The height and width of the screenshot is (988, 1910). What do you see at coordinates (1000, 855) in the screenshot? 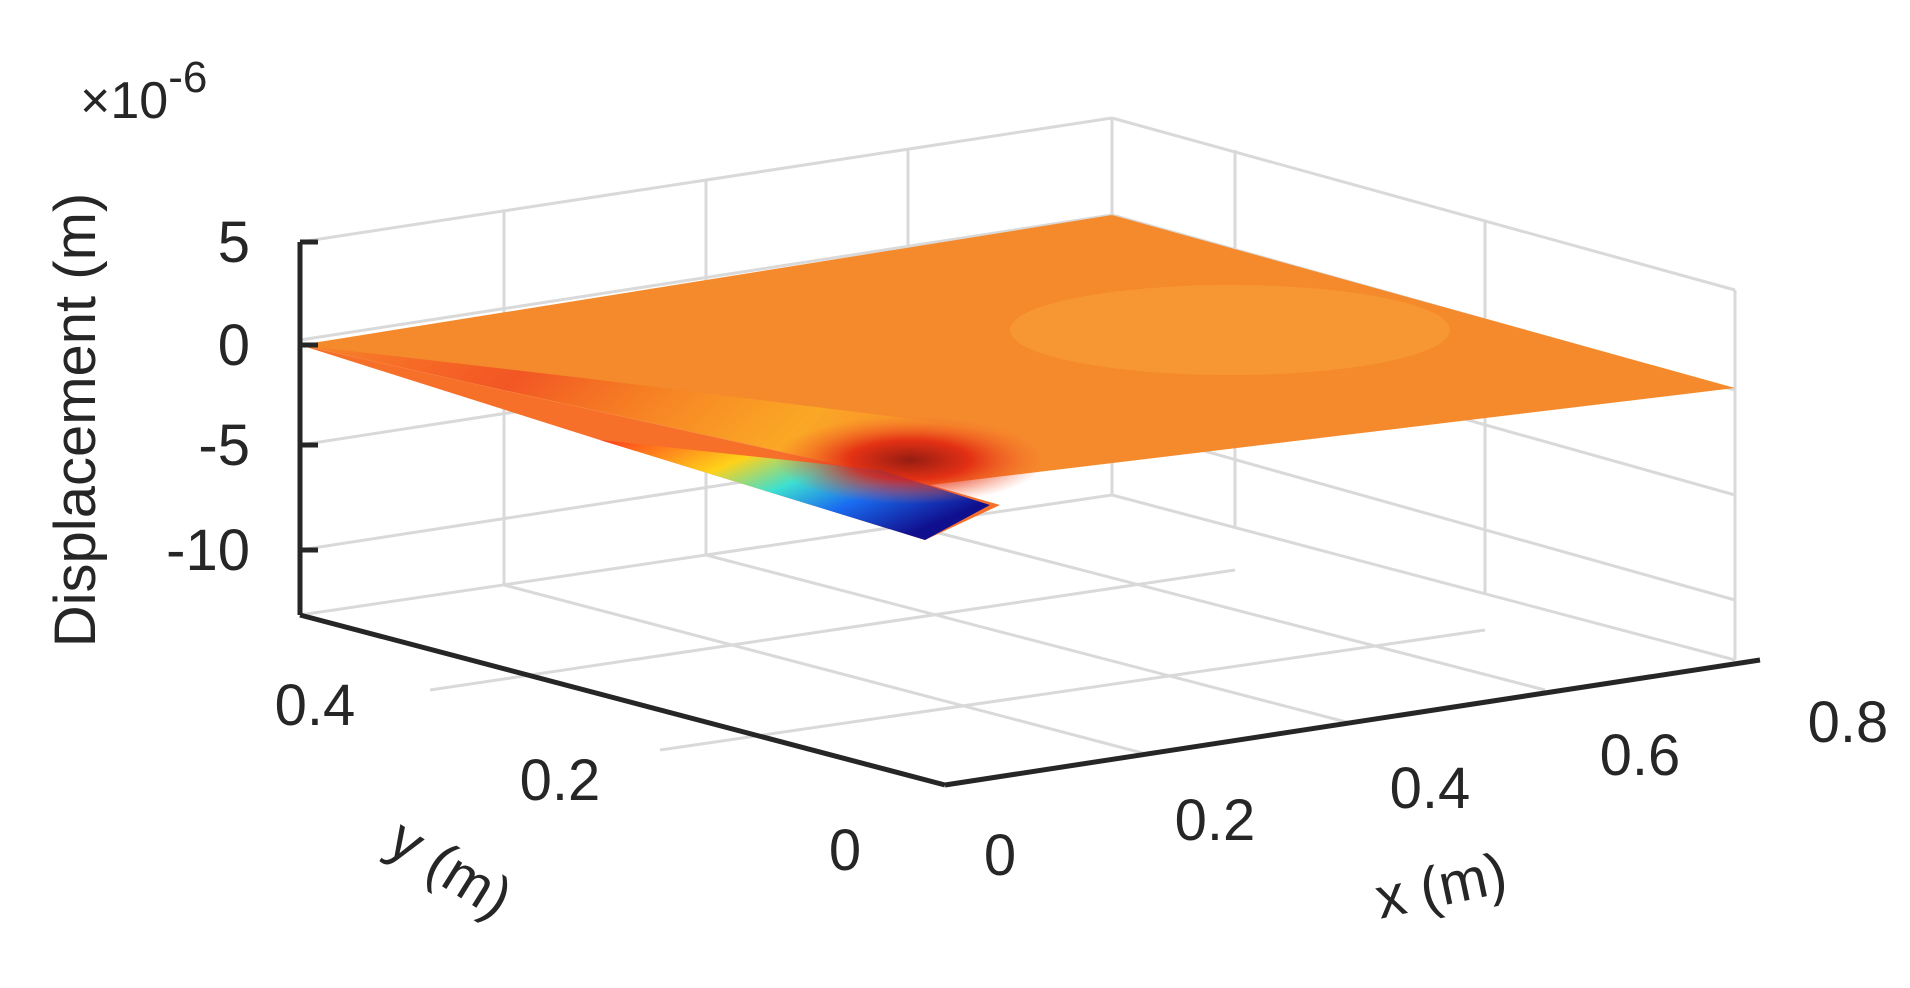
I see `x-tick-label: 0` at bounding box center [1000, 855].